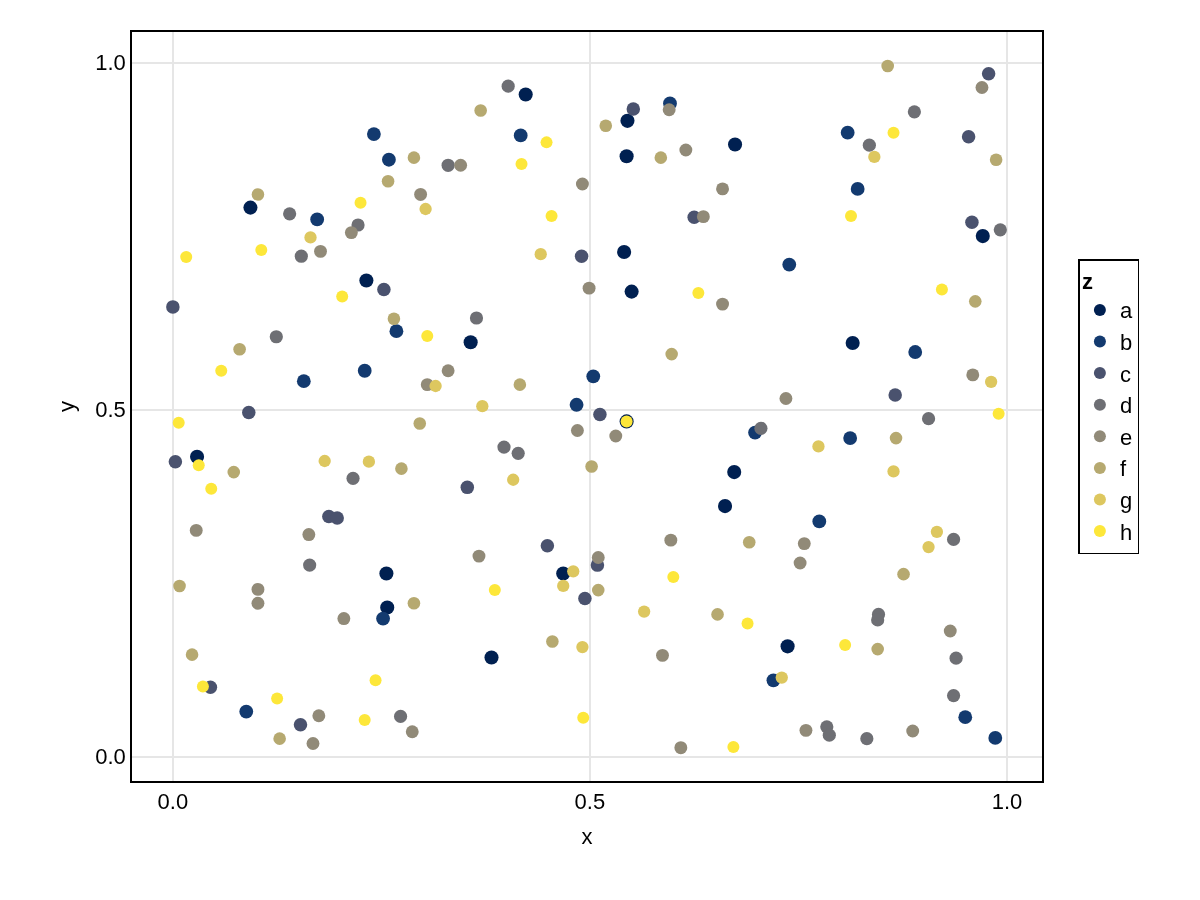 The height and width of the screenshot is (900, 1200). Describe the element at coordinates (1087, 282) in the screenshot. I see `legend-title: z` at that location.